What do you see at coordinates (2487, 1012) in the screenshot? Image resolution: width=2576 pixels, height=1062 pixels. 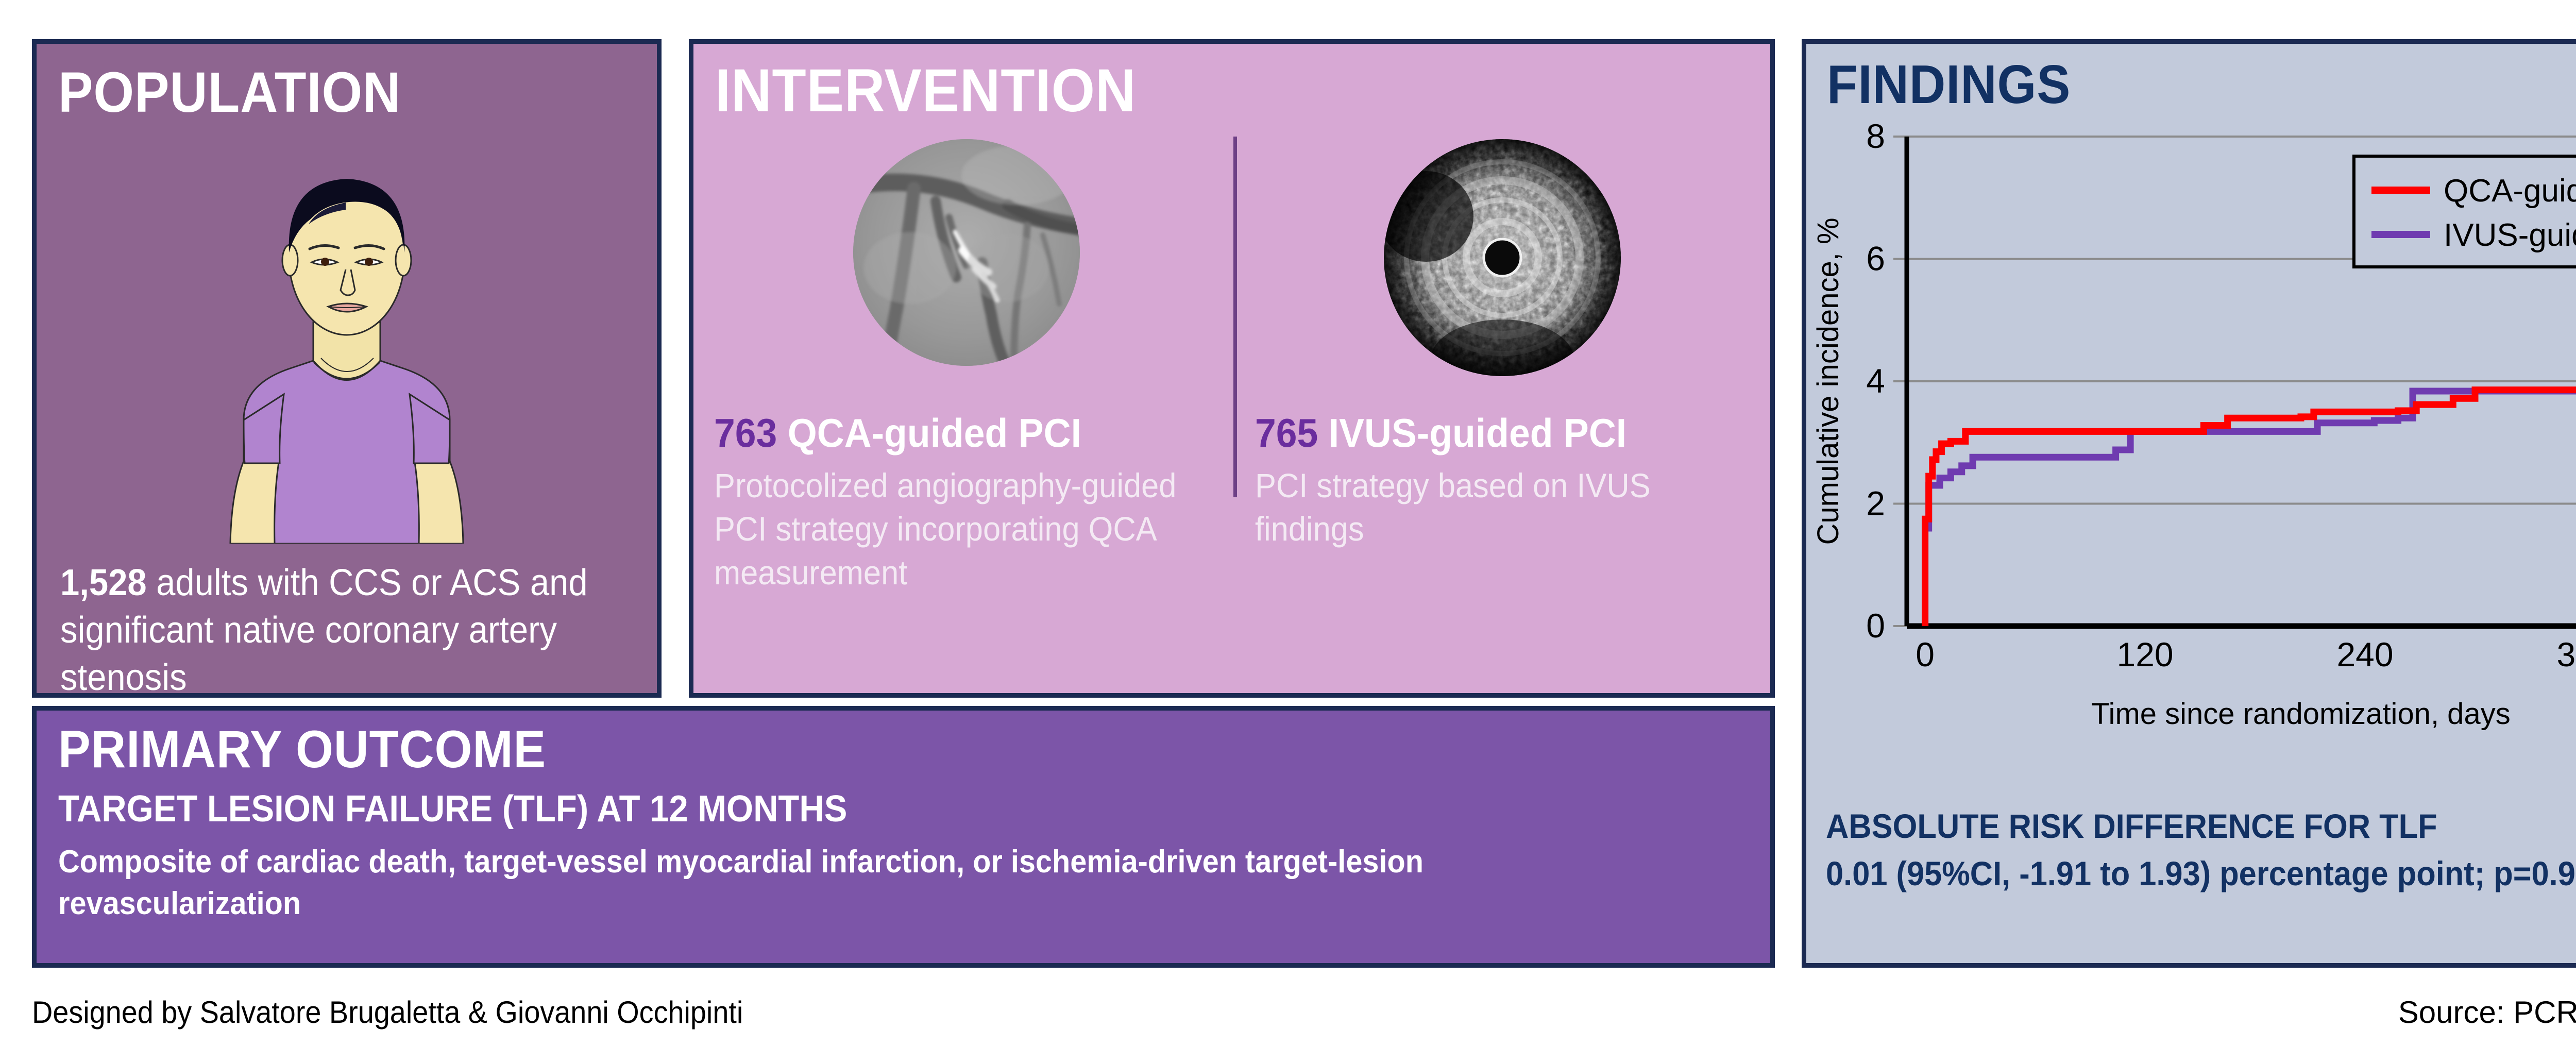 I see `footer-source: Source: PCRonline.com` at bounding box center [2487, 1012].